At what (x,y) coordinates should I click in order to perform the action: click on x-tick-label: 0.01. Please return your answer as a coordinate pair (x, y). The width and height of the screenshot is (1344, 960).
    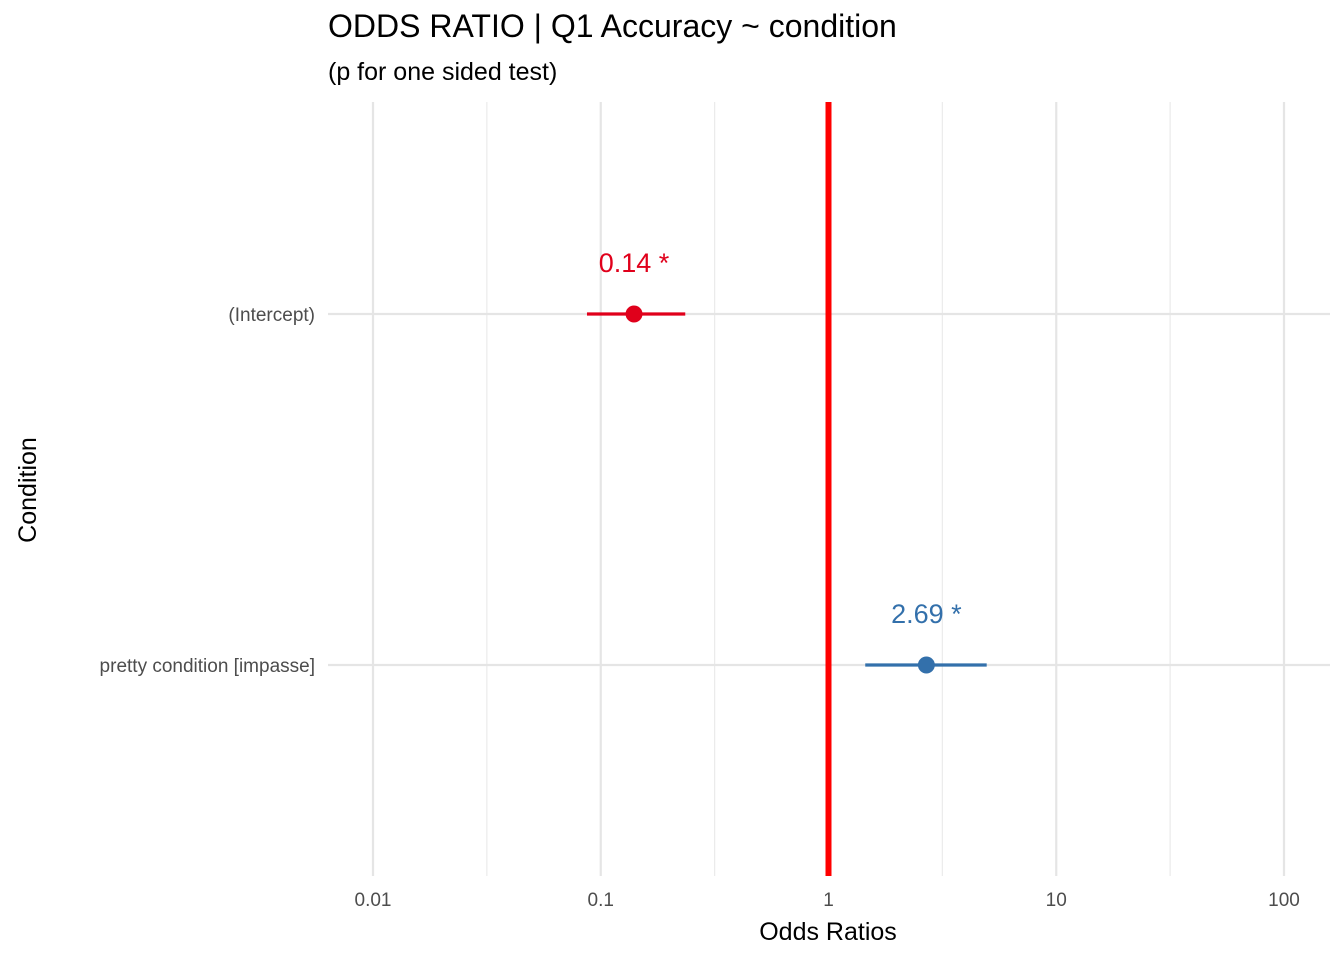
    Looking at the image, I should click on (373, 900).